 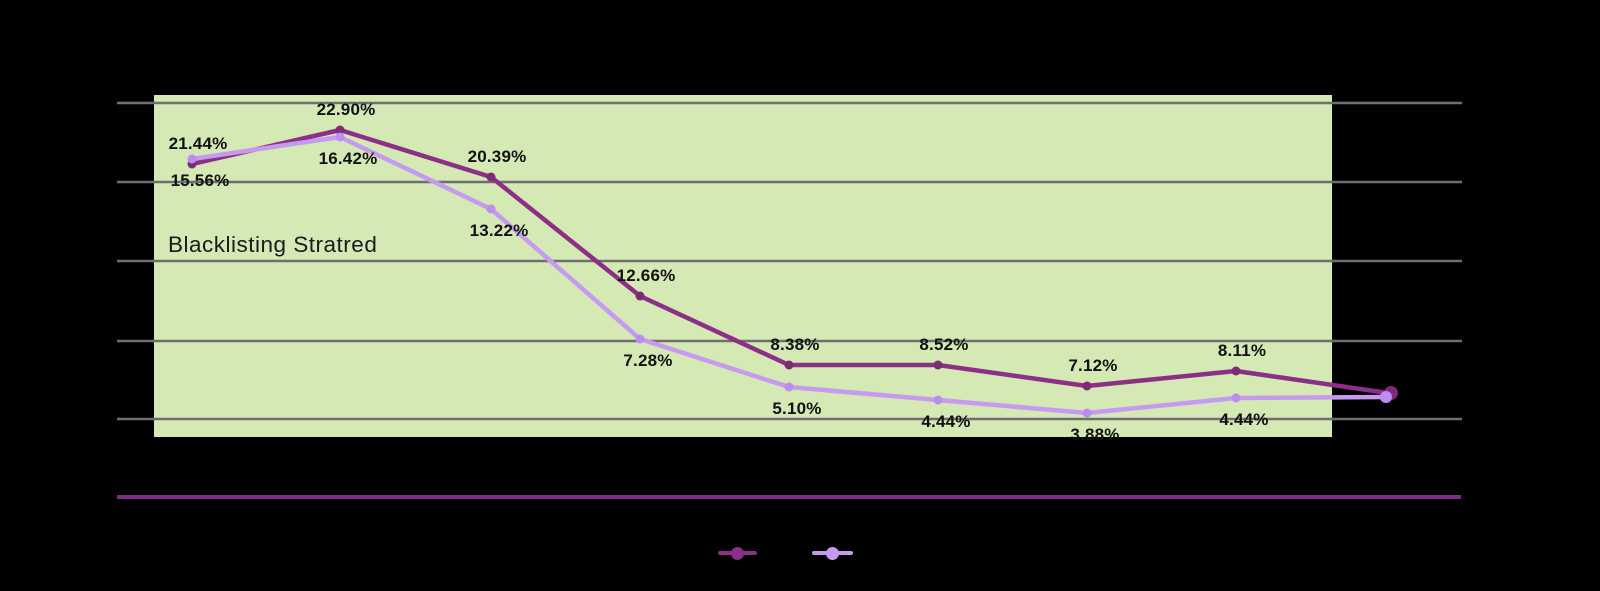 I want to click on data-label: 8.52%, so click(x=944, y=344).